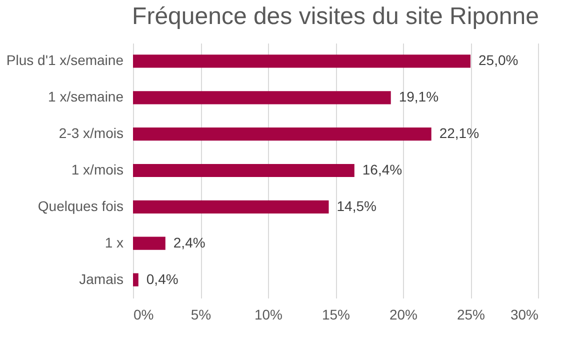  I want to click on x-tick-label: 5%, so click(201, 314).